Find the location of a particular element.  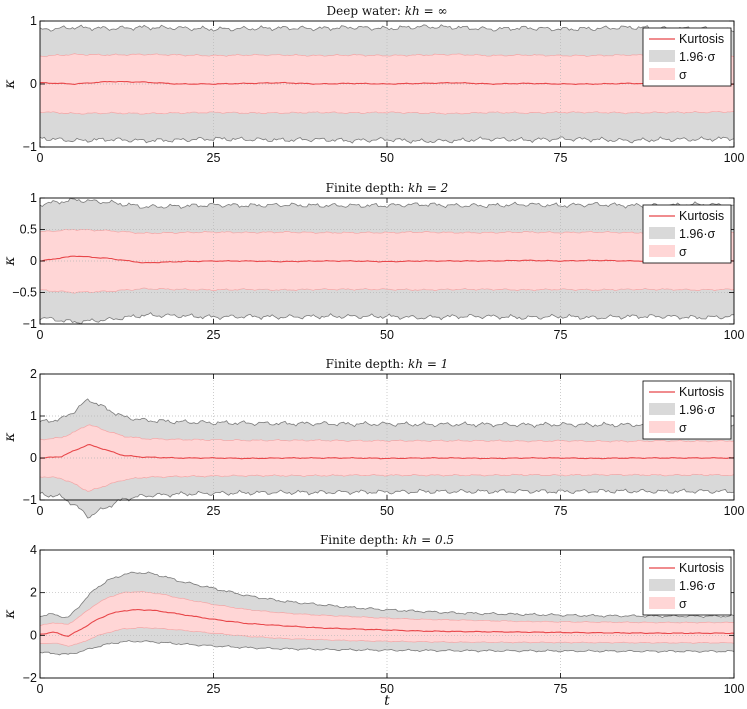

chart-title-text: Deep water: is located at coordinates (366, 11).